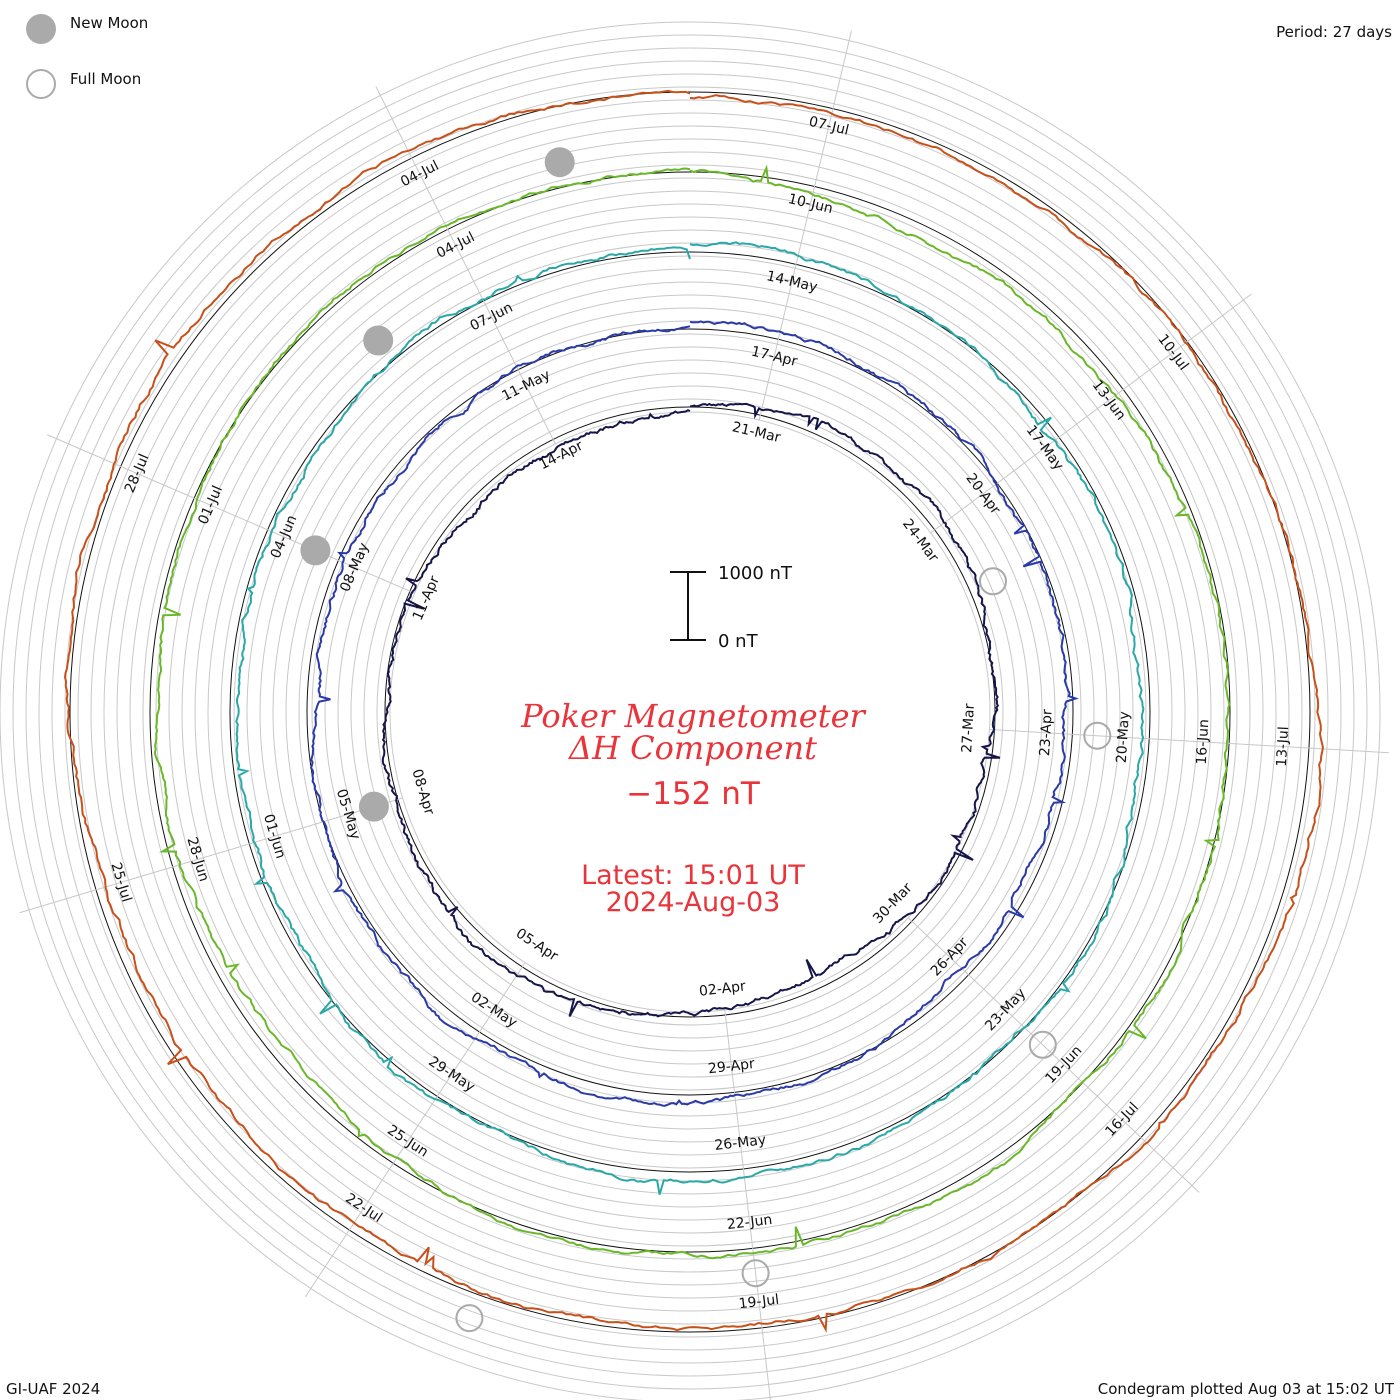  I want to click on date-label: 04-Jun, so click(284, 537).